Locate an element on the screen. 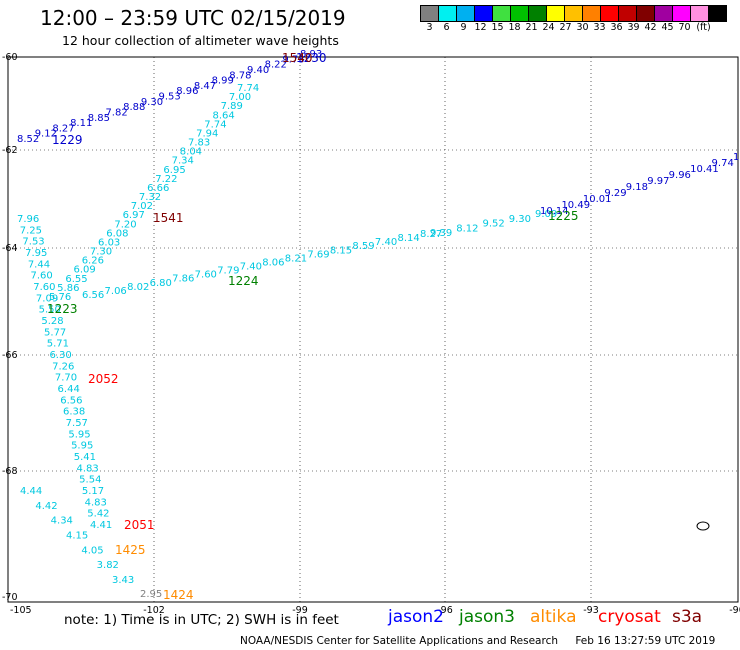  wave-height-label: 9.52 is located at coordinates (494, 224).